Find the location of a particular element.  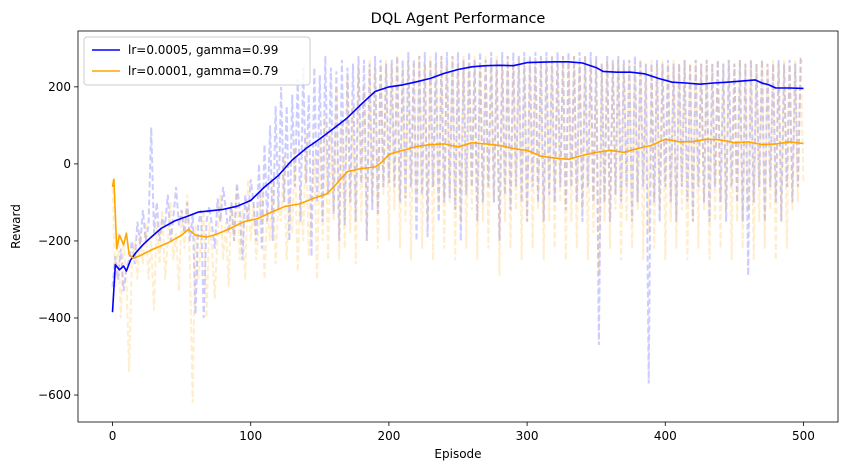

x-axis-ticks: 0 100 200 300 400 500 is located at coordinates (462, 432).